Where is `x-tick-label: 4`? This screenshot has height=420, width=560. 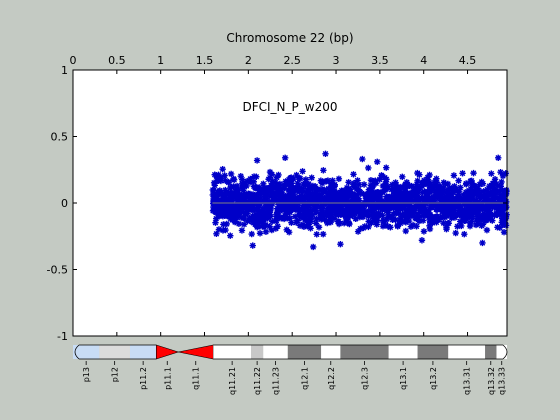 x-tick-label: 4 is located at coordinates (423, 60).